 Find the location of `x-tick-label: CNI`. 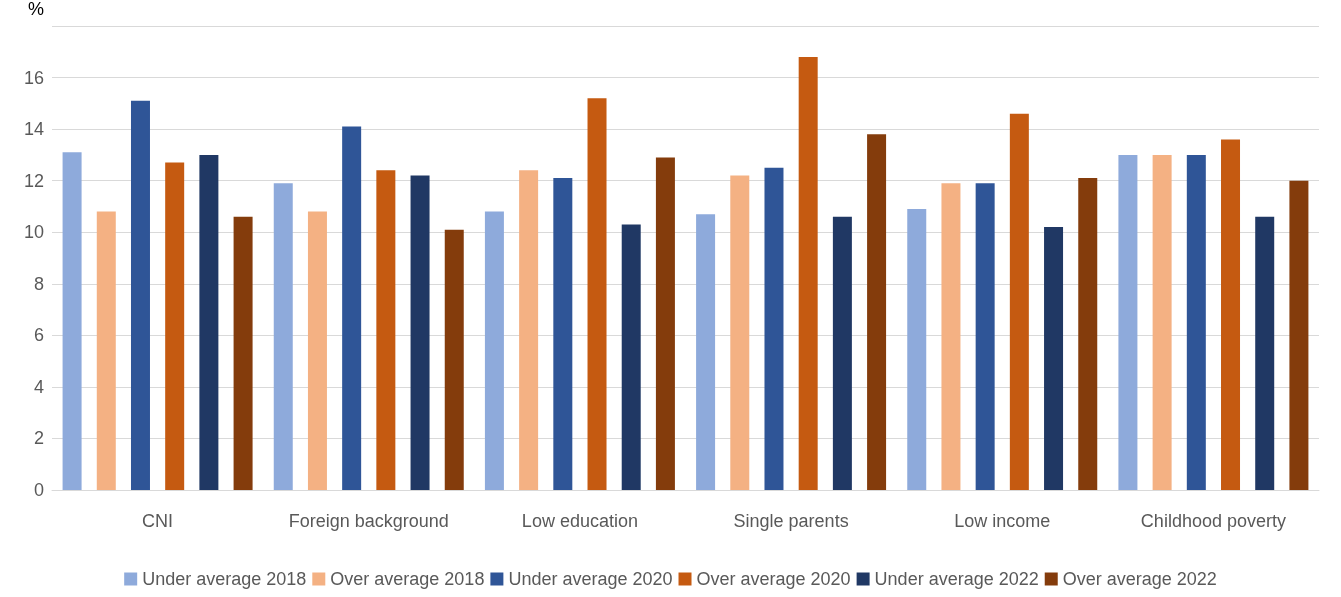

x-tick-label: CNI is located at coordinates (158, 521).